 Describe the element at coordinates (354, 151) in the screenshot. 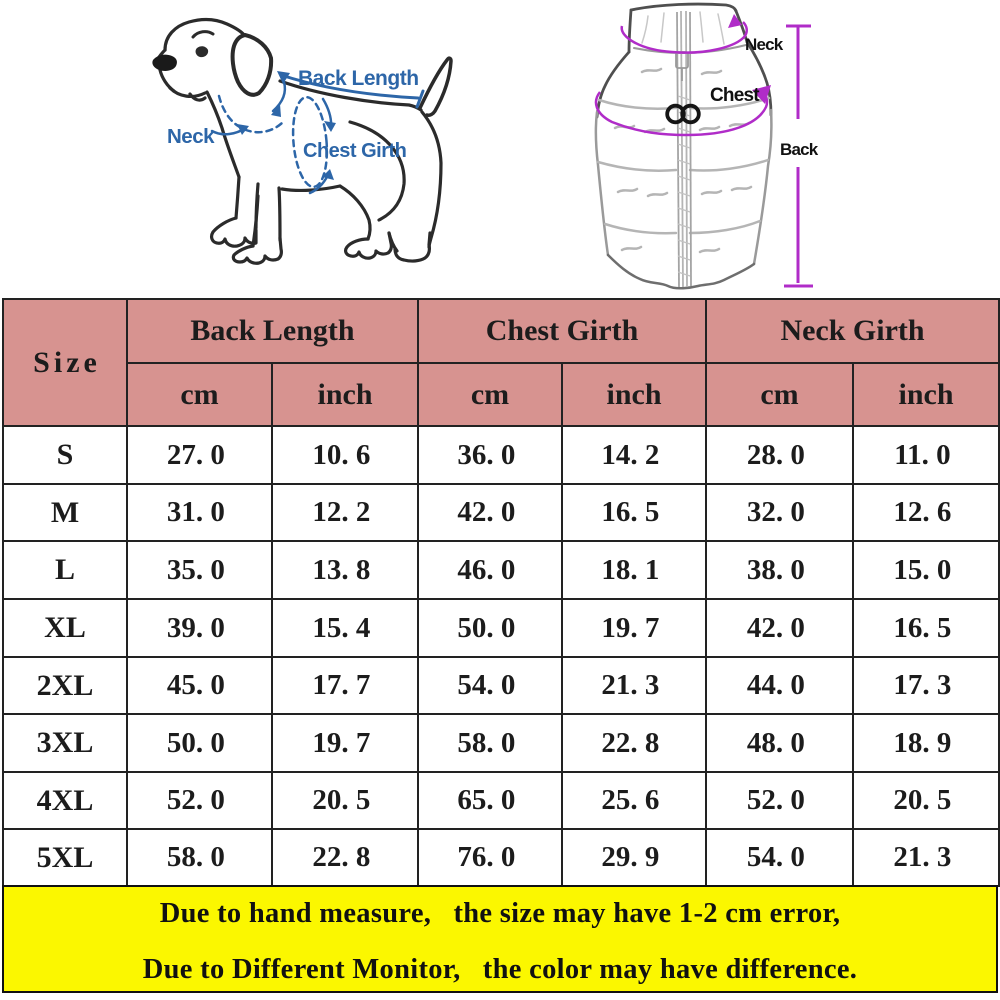

I see `svg-text: Chest Girth` at that location.